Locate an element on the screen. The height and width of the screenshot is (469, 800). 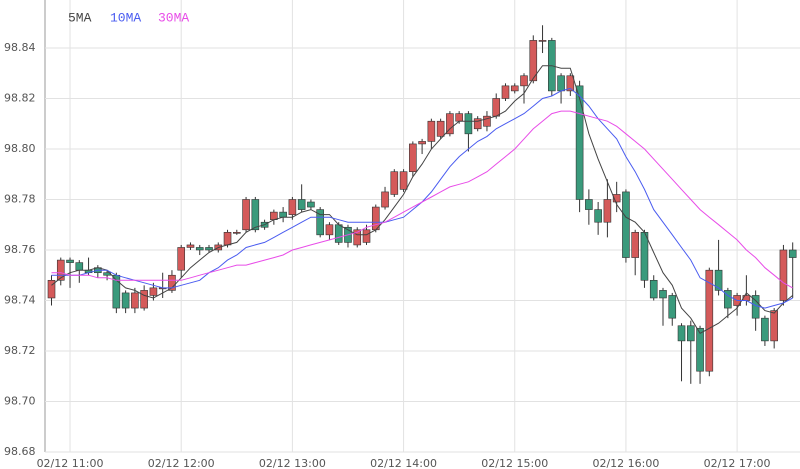
y-tick-label: 98.72 is located at coordinates (20, 350).